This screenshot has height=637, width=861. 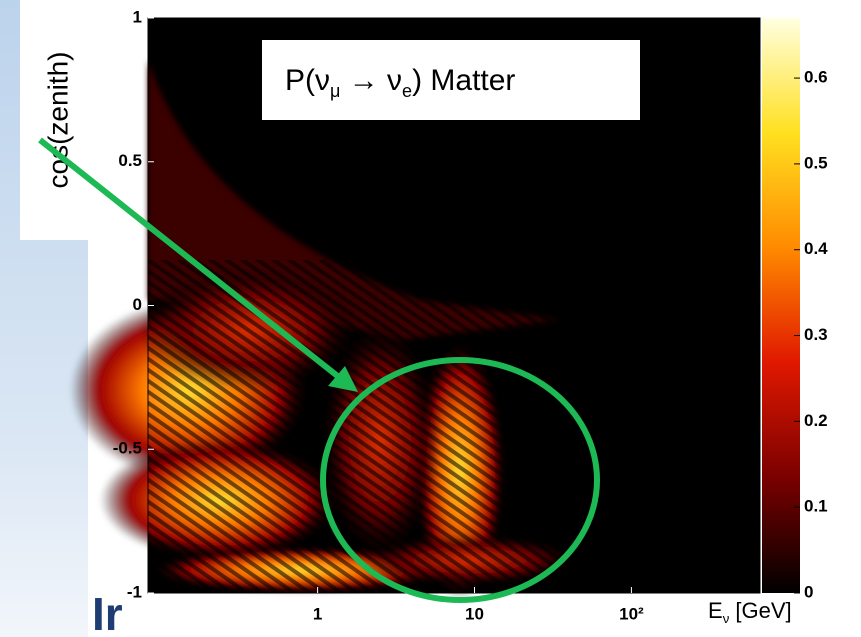 I want to click on colorbar-tick-label: 0.6, so click(x=816, y=77).